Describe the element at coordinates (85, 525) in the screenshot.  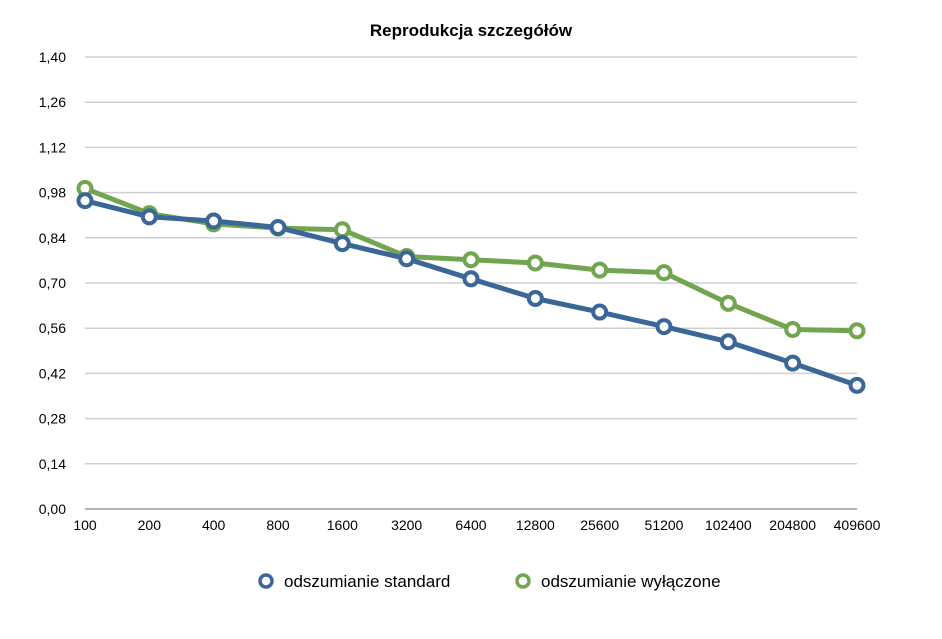
I see `x-tick-label: 100` at that location.